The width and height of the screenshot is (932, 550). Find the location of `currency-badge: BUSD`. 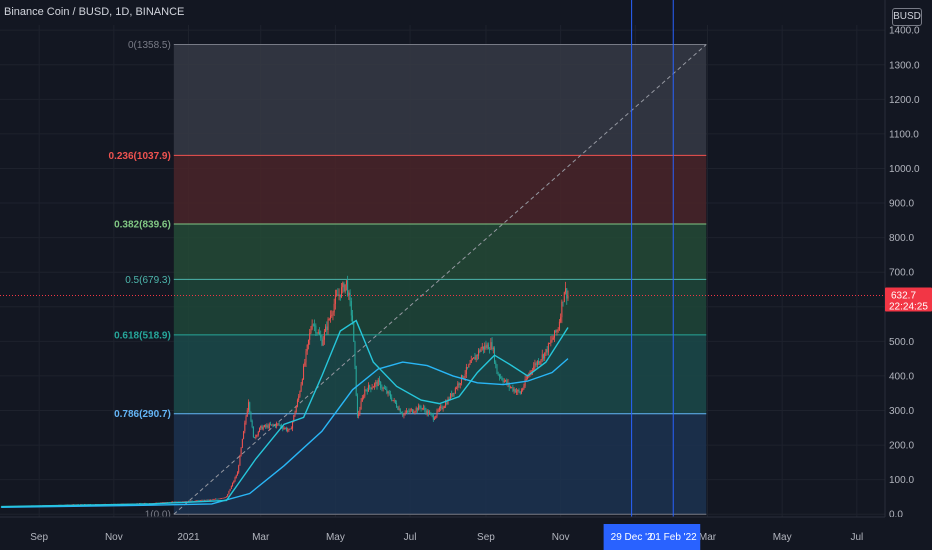

currency-badge: BUSD is located at coordinates (907, 17).